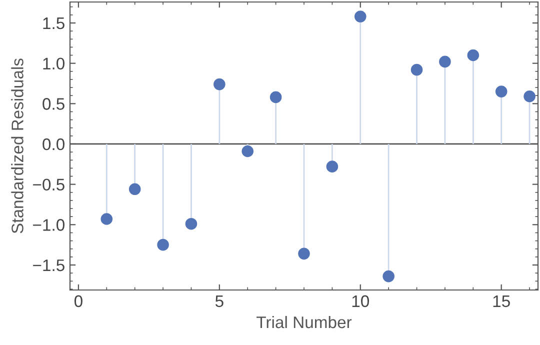  Describe the element at coordinates (53, 64) in the screenshot. I see `y-tick-label: 1.0` at that location.